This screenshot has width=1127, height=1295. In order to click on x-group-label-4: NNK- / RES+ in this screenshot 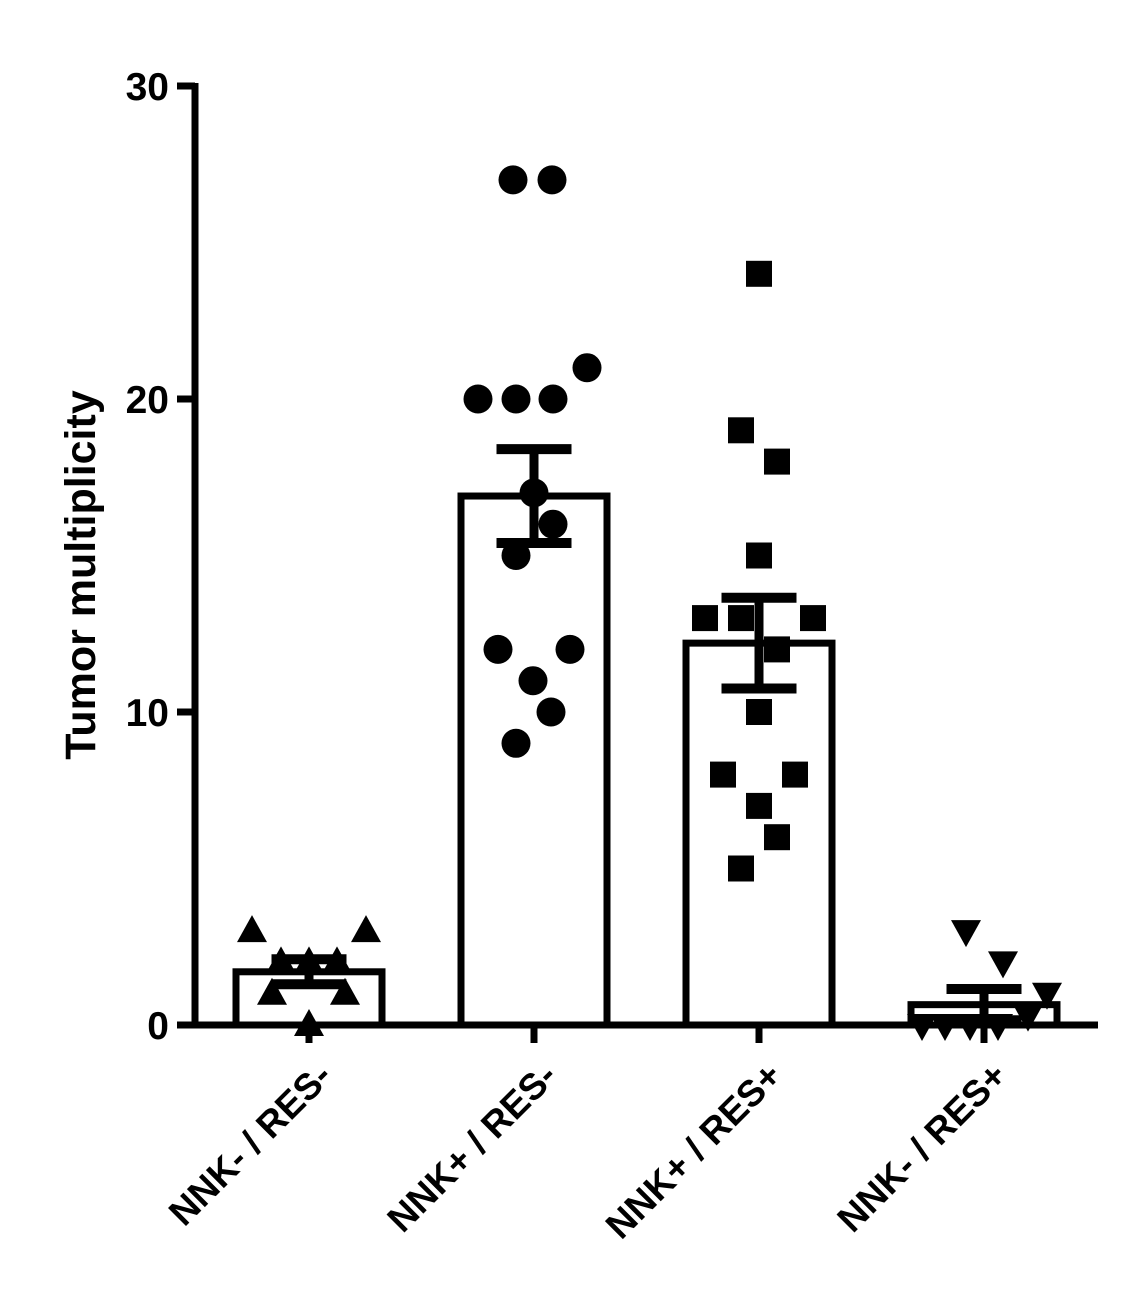, I will do `click(921, 1147)`.